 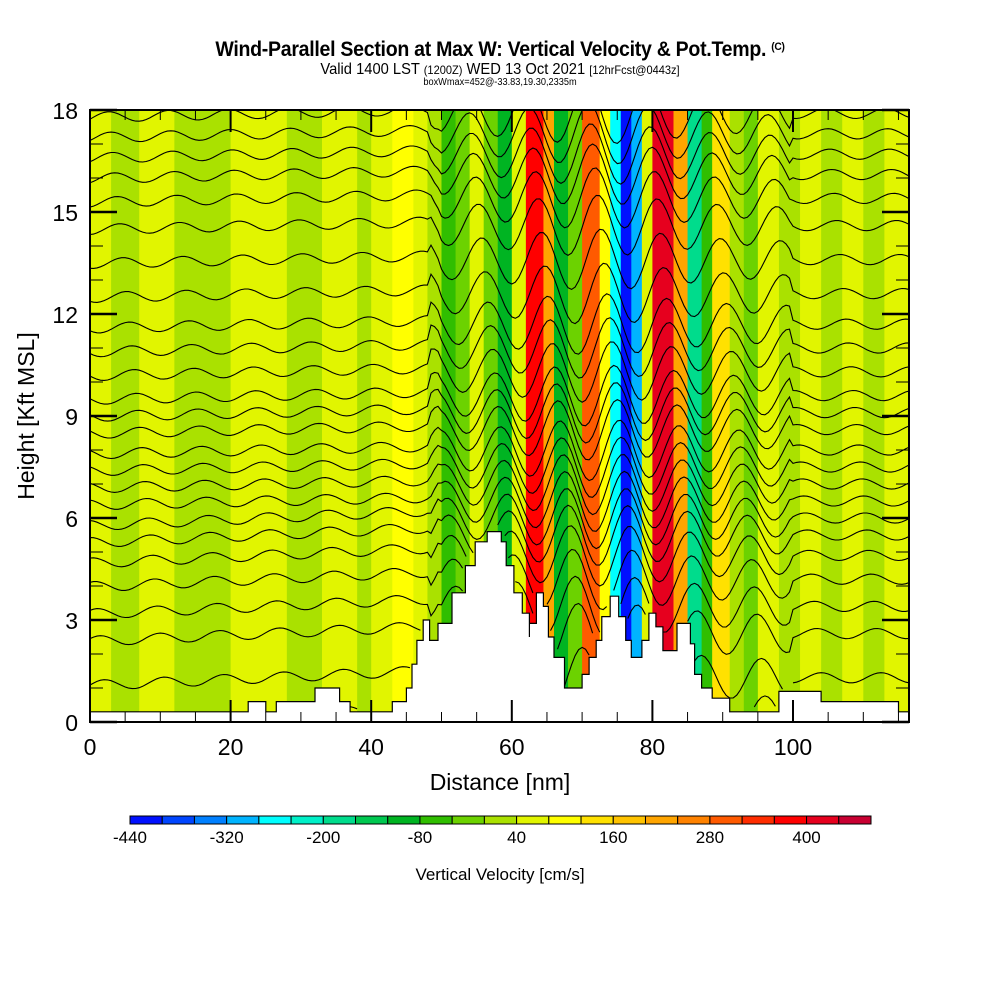 What do you see at coordinates (500, 82) in the screenshot?
I see `chart-annotation: boxWmax=452@-33.83,19.30,2335m` at bounding box center [500, 82].